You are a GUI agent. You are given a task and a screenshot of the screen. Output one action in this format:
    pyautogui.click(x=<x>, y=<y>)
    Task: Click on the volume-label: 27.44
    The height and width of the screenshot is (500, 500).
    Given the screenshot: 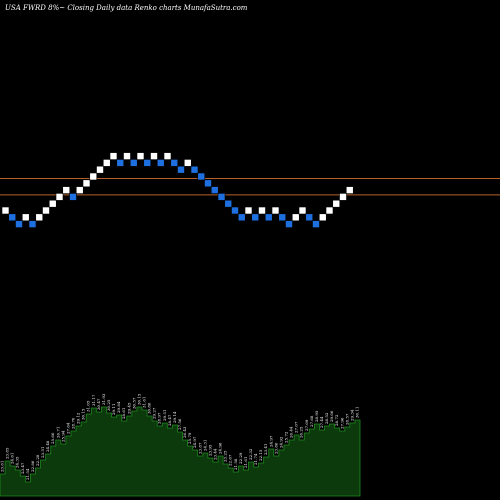 What is the action you would take?
    pyautogui.click(x=321, y=422)
    